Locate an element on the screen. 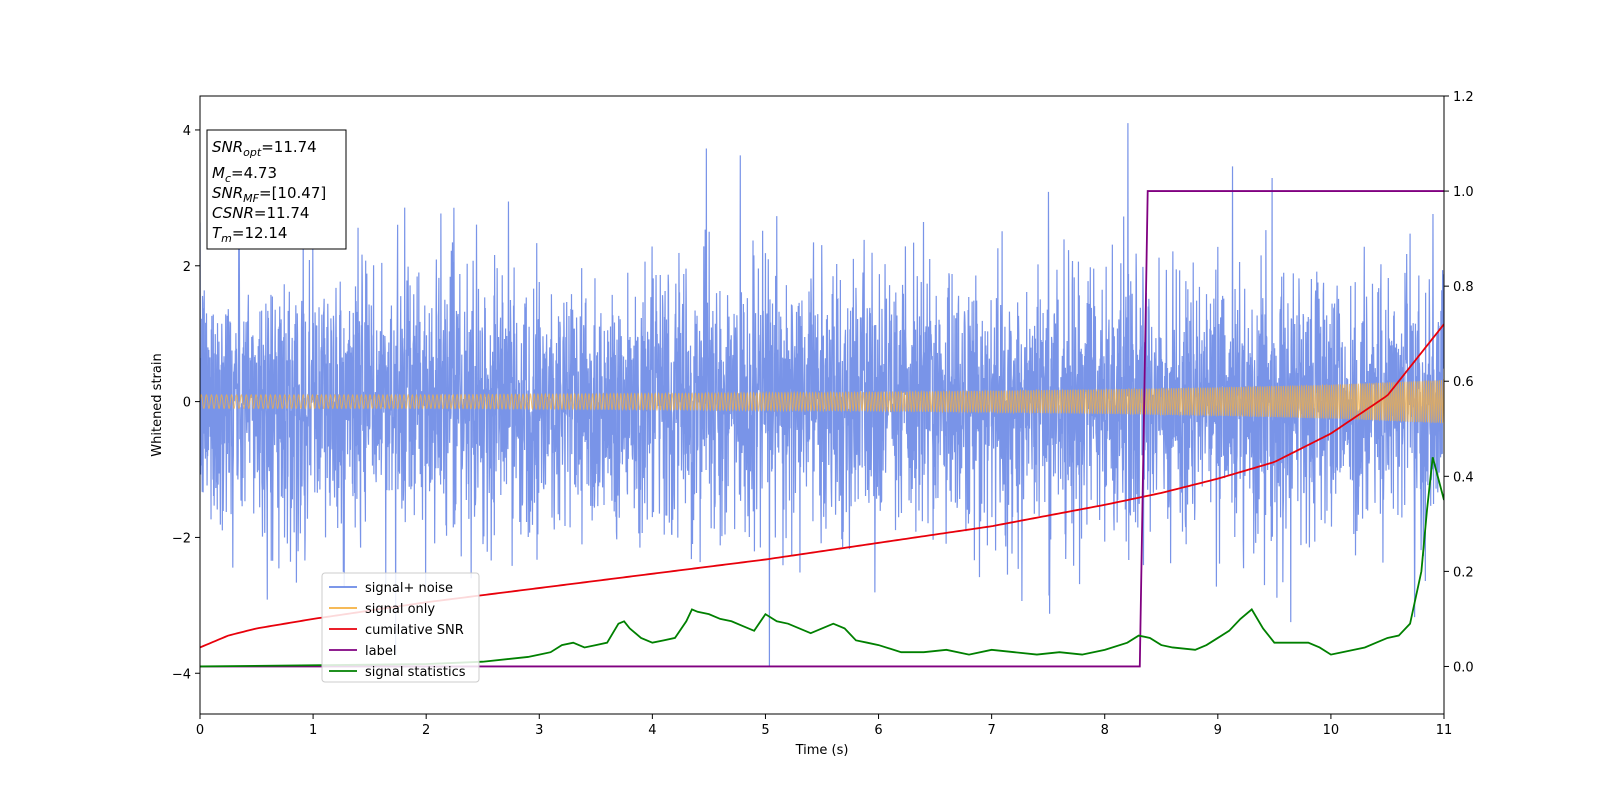  x-tick-label: 11 is located at coordinates (1444, 730).